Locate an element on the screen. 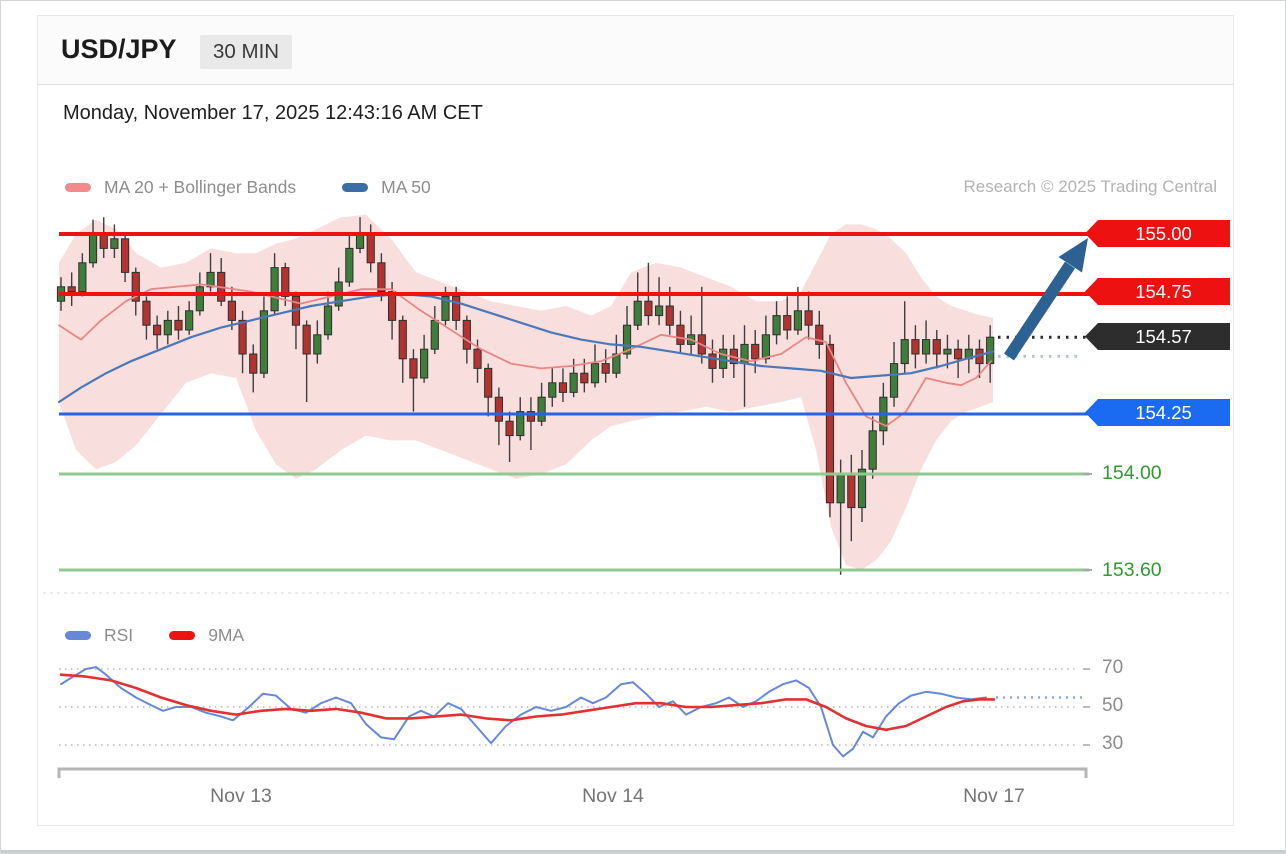 This screenshot has height=854, width=1286. legend-item-ma50: MA 50 is located at coordinates (386, 187).